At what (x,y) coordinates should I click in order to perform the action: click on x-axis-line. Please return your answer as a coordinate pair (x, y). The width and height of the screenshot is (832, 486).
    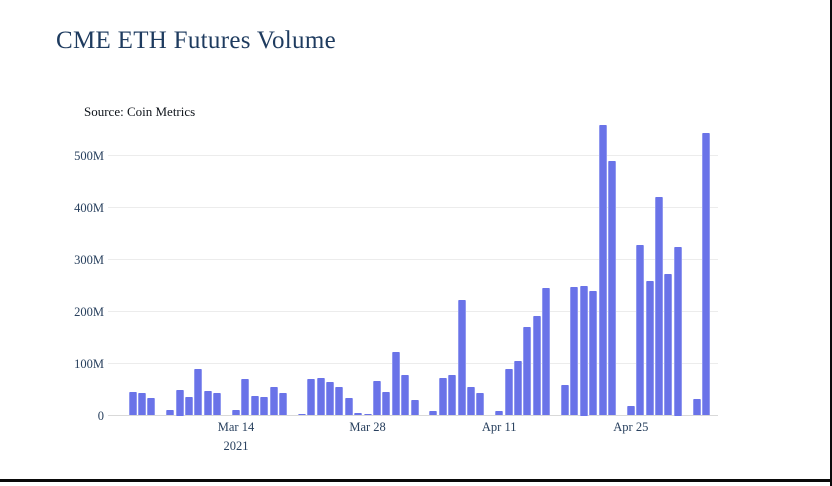
    Looking at the image, I should click on (413, 415).